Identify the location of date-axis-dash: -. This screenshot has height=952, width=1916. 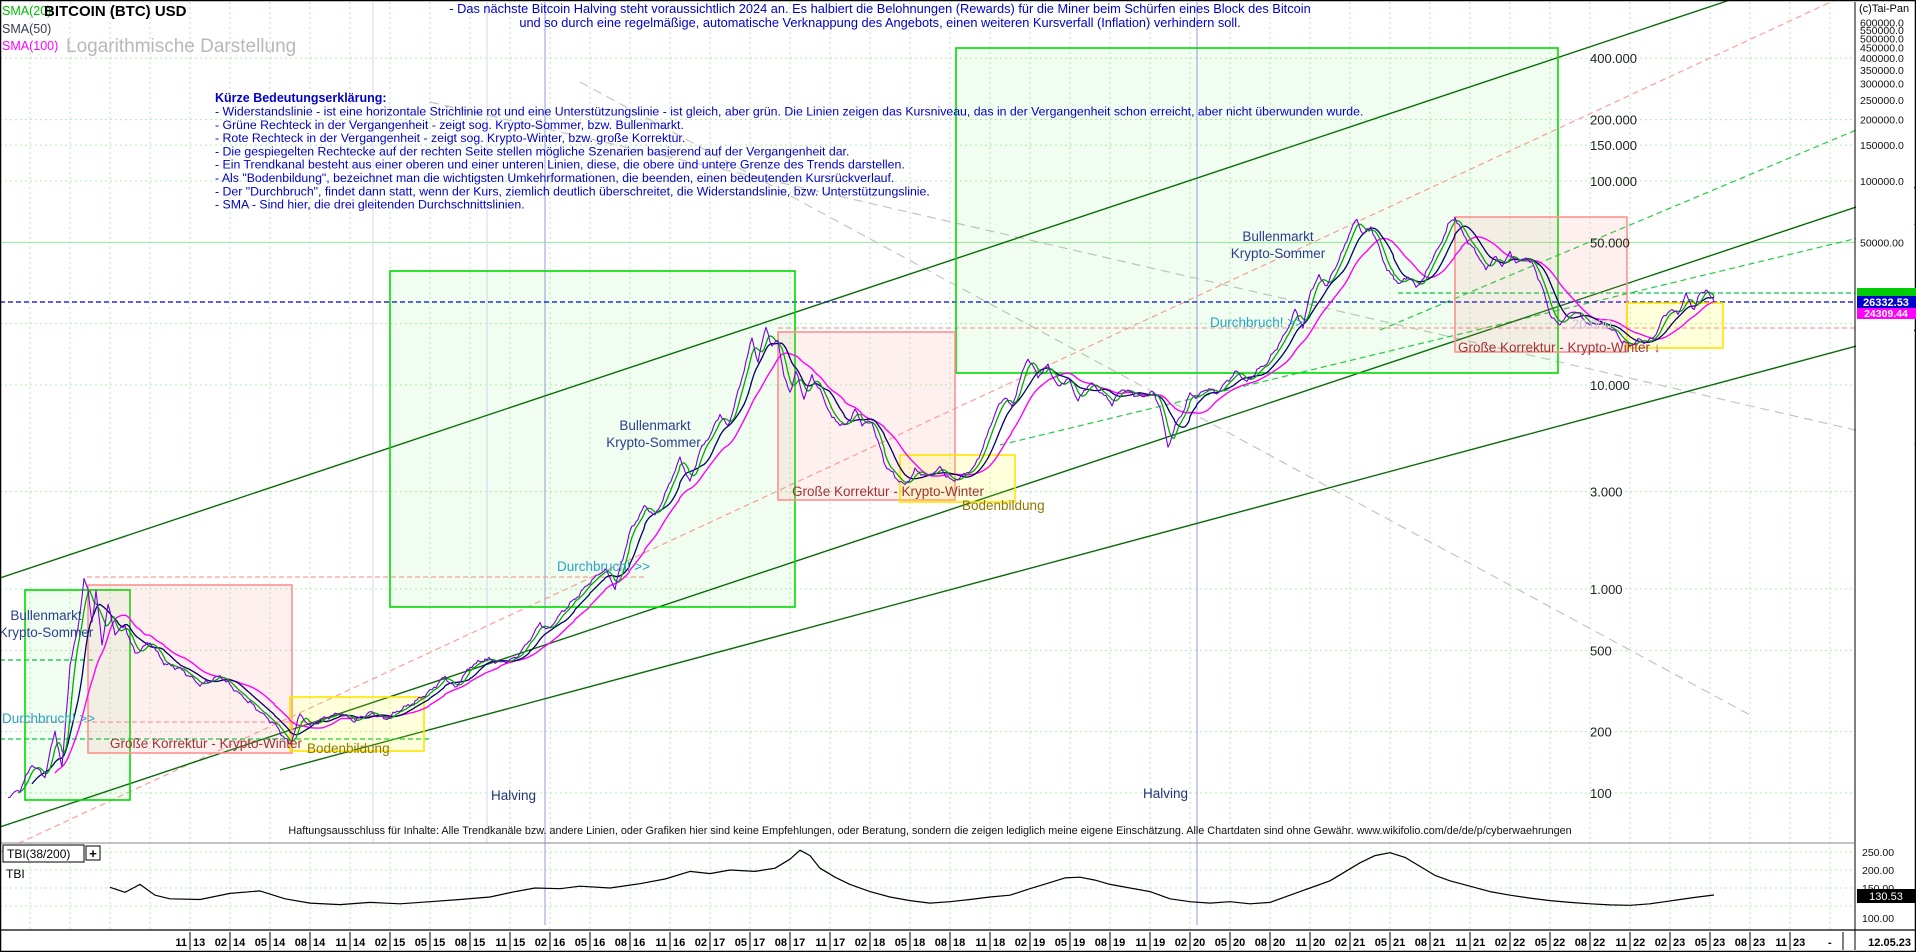
(1830, 943).